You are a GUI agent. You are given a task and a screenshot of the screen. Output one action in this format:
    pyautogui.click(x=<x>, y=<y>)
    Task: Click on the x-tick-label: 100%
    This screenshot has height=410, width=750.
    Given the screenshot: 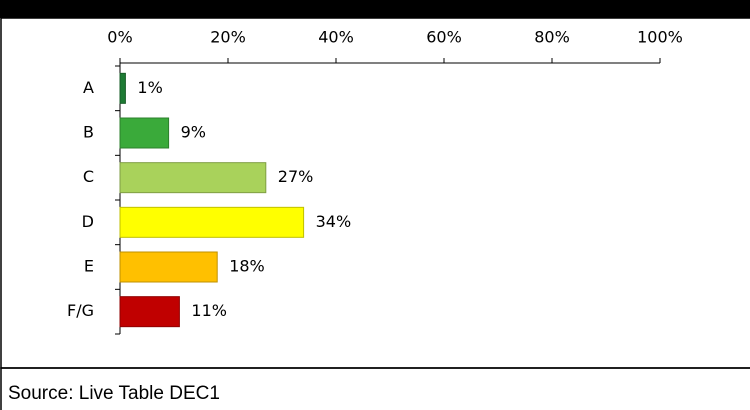 What is the action you would take?
    pyautogui.click(x=660, y=37)
    